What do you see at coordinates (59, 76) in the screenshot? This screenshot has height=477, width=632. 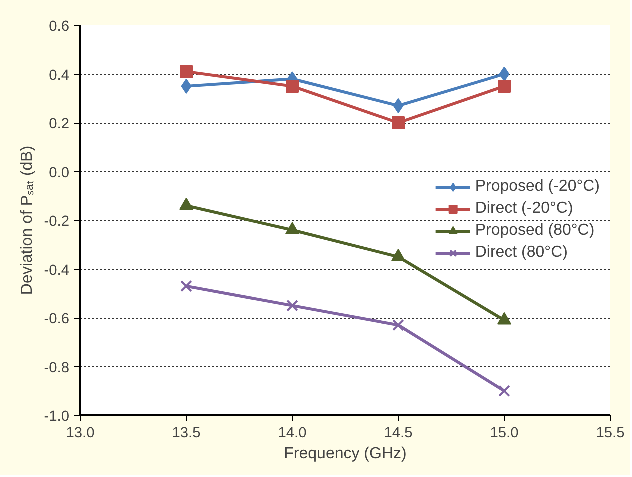 I see `y-tick-label: 0.4` at bounding box center [59, 76].